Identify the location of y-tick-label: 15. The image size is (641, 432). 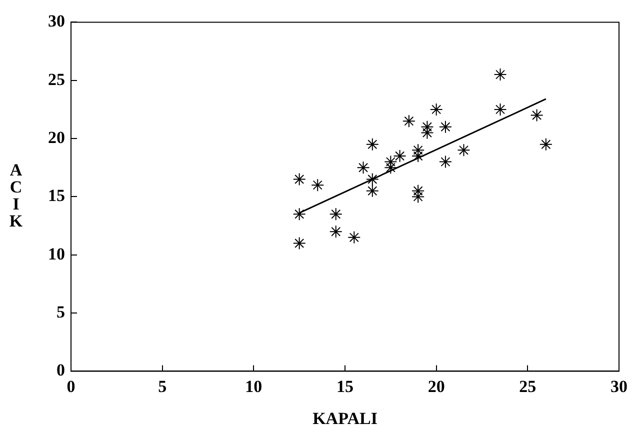
(56, 196).